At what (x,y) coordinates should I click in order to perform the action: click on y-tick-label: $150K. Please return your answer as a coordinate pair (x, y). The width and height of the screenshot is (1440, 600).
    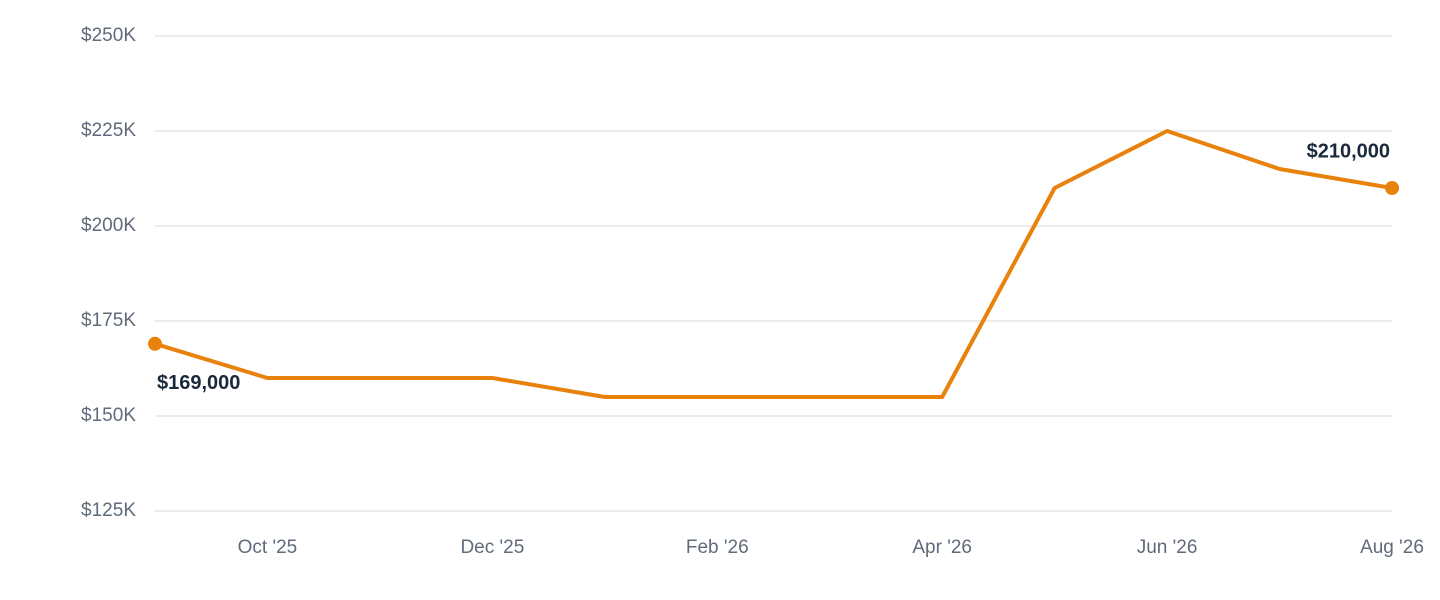
    Looking at the image, I should click on (108, 415).